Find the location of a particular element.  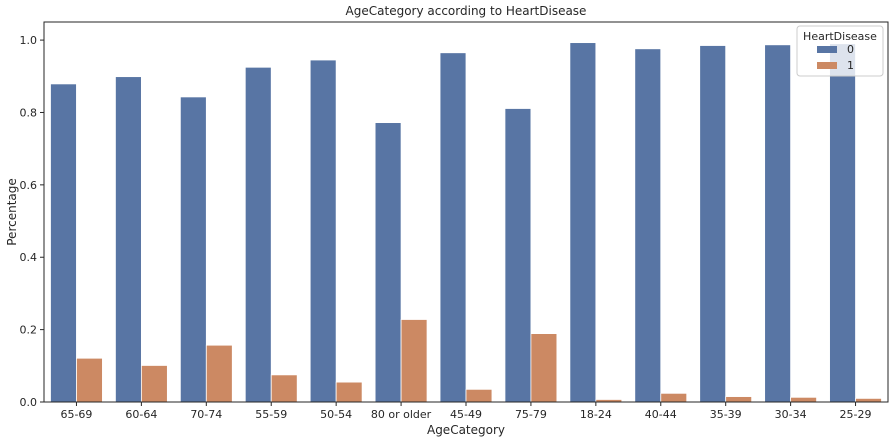

x-axis-label: AgeCategory is located at coordinates (466, 430).